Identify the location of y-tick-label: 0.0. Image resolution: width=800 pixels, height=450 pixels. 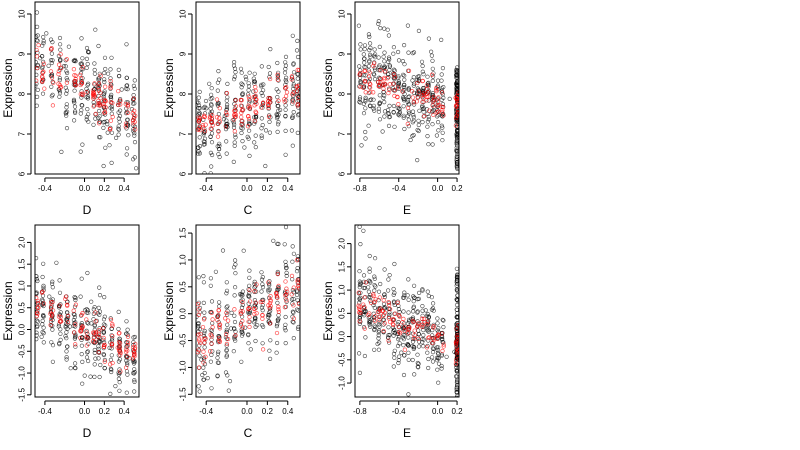
(22, 329).